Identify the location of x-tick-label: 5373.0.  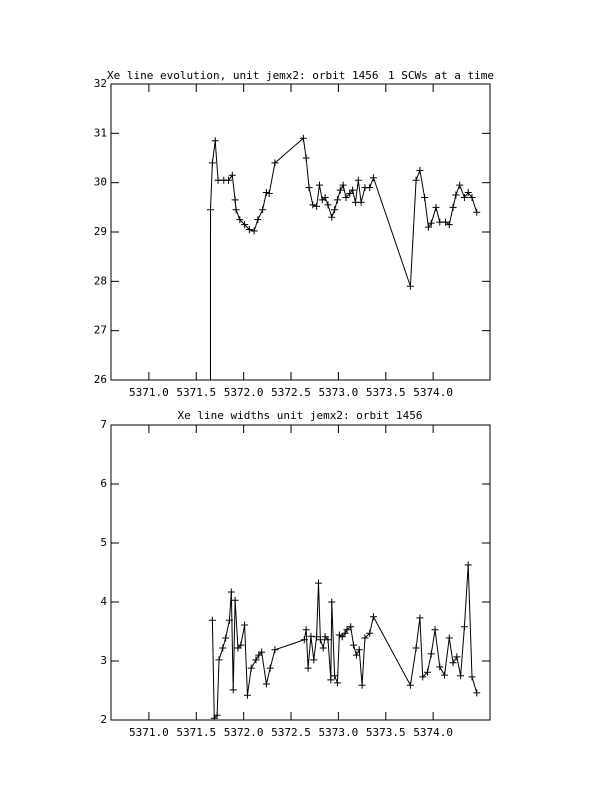
(339, 732).